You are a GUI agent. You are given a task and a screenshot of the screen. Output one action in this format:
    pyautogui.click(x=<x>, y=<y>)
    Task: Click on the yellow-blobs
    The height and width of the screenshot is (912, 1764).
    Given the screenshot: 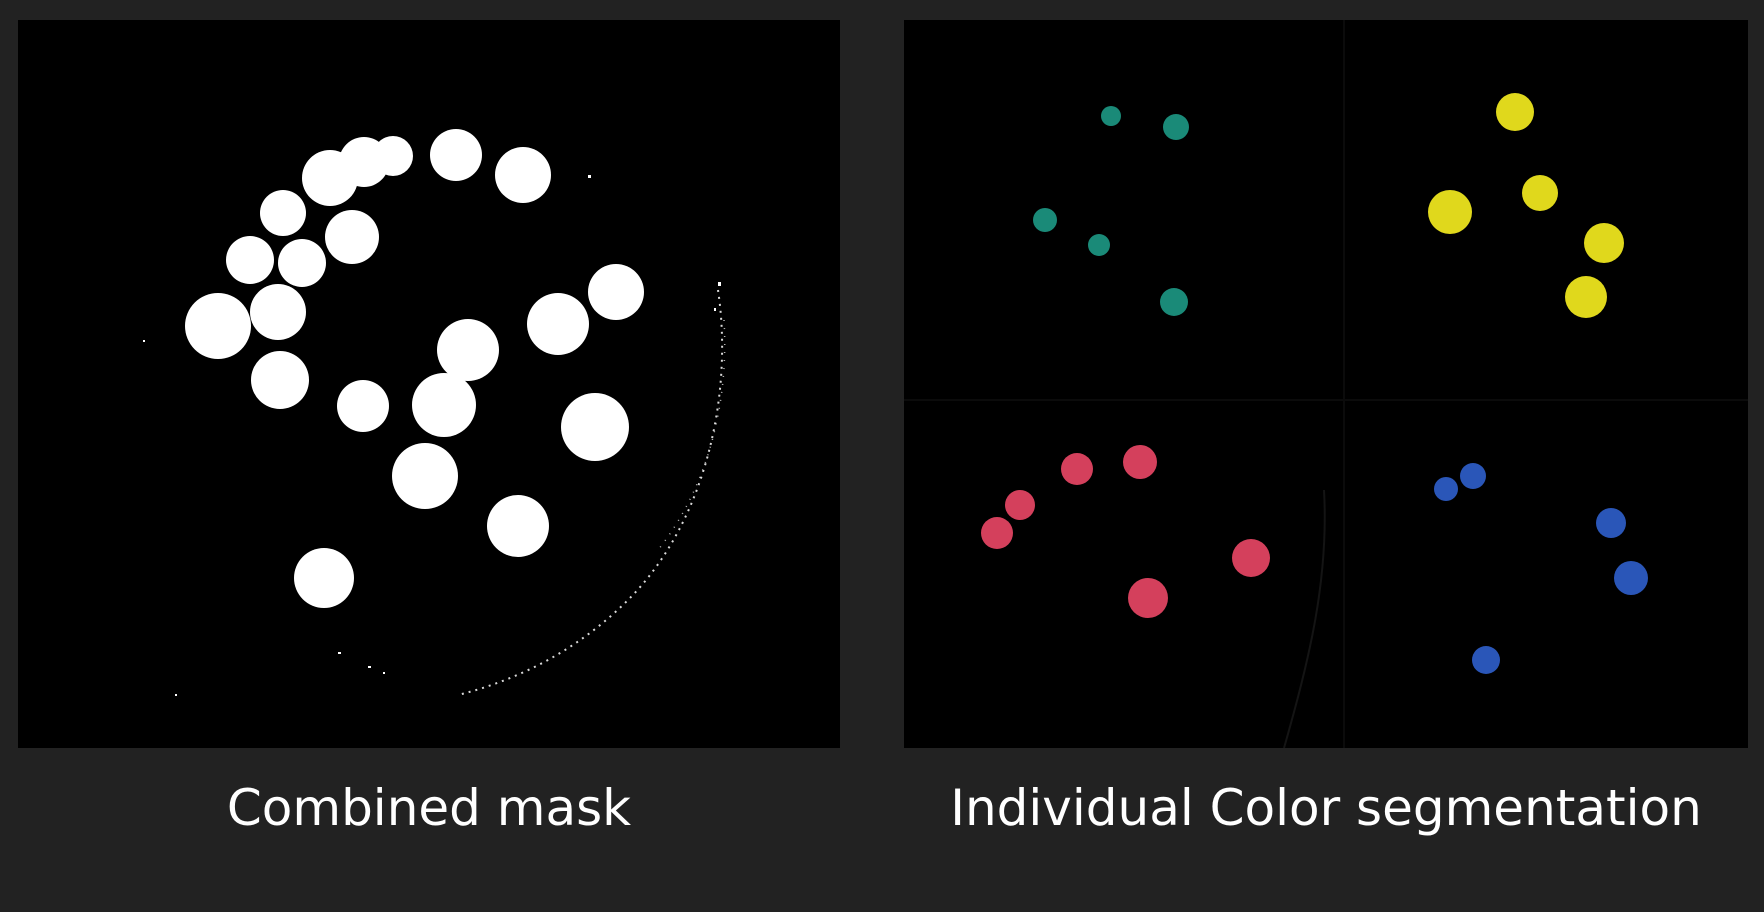 What is the action you would take?
    pyautogui.click(x=1526, y=205)
    